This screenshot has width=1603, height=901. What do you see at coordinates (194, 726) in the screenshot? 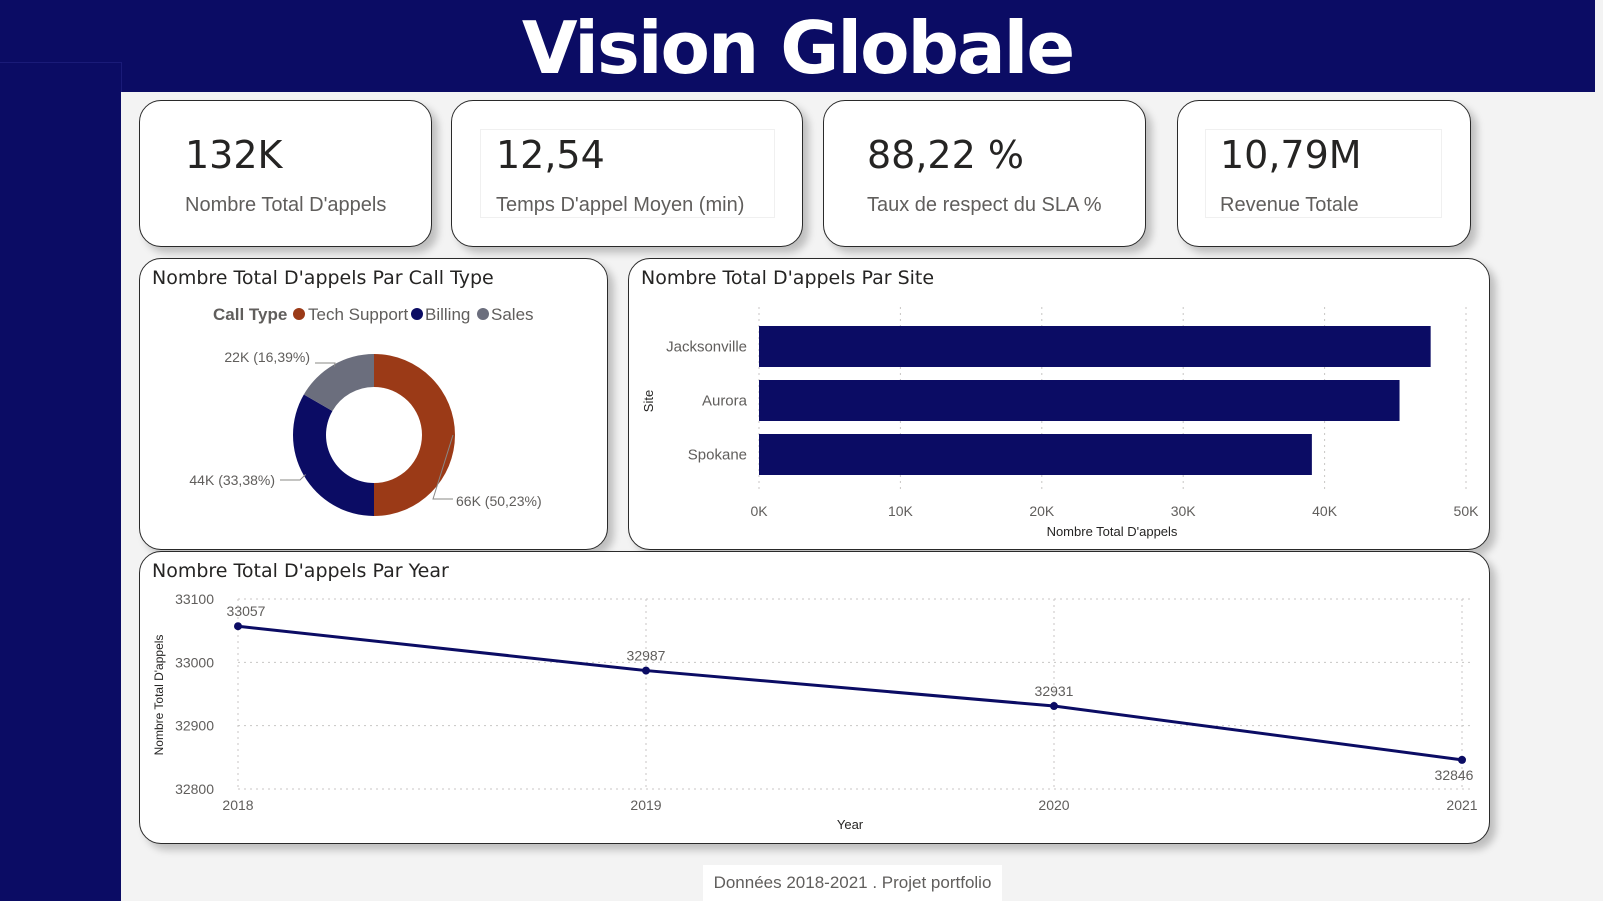
I see `line-y-tick-label: 32900` at bounding box center [194, 726].